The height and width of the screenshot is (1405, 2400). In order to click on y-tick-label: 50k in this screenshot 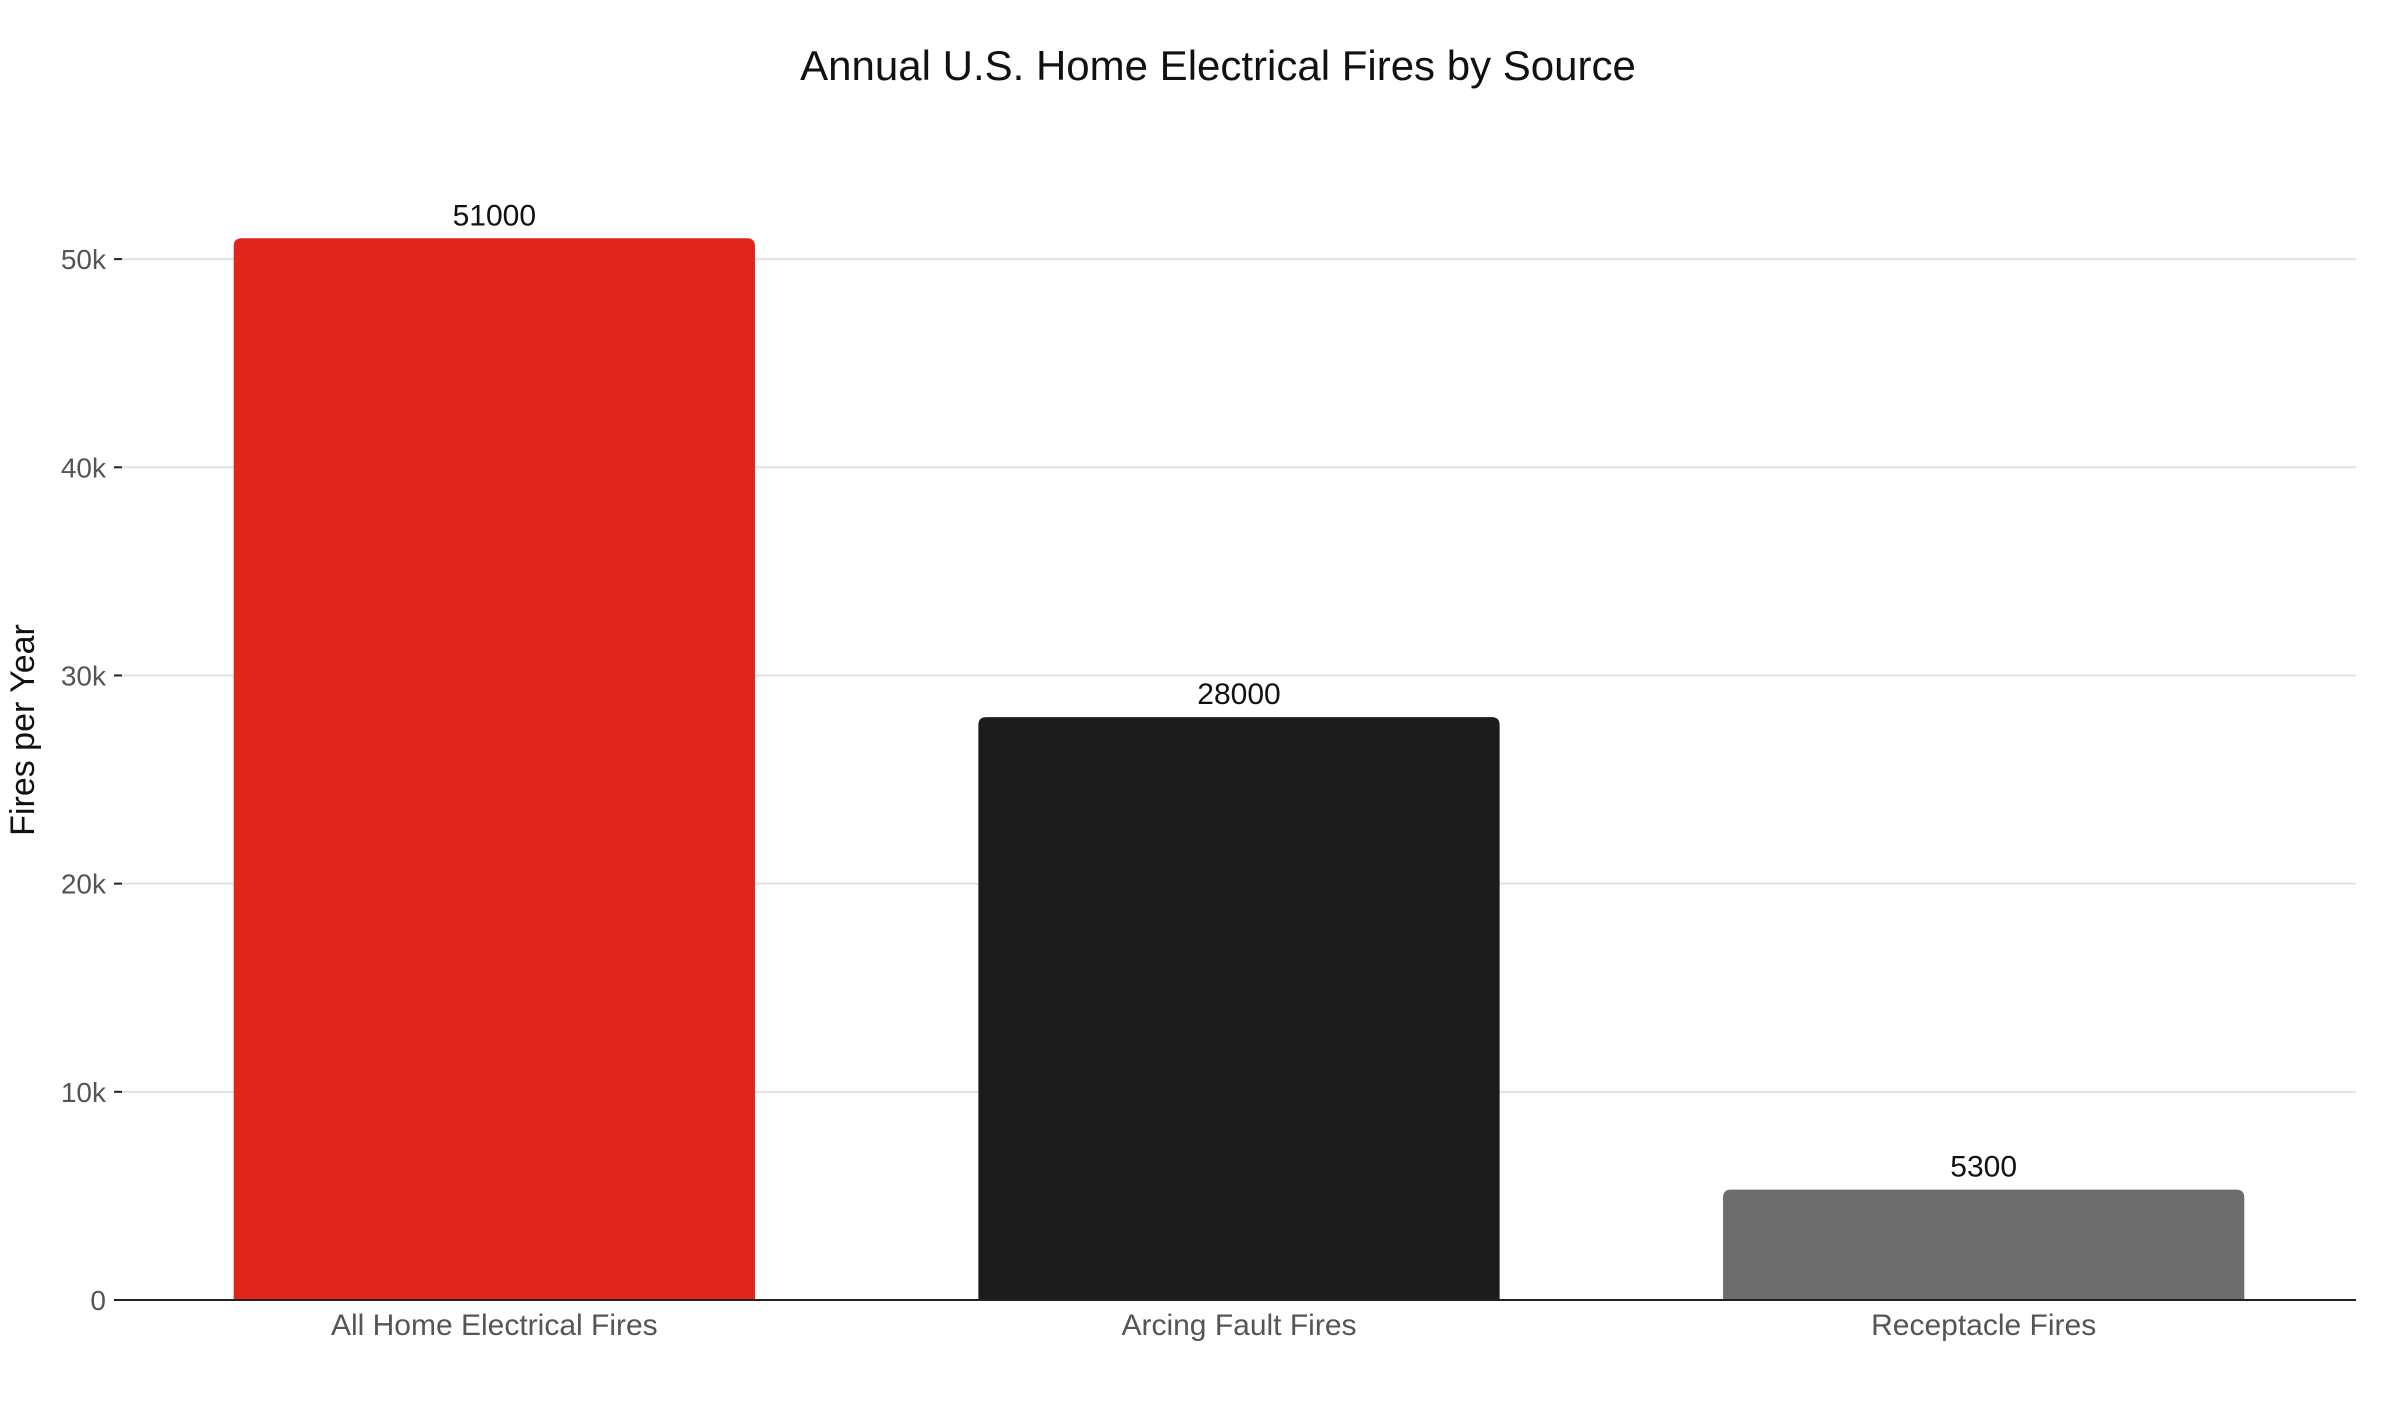, I will do `click(84, 259)`.